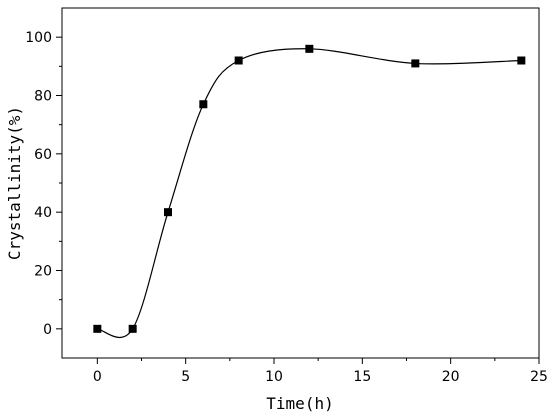 Image resolution: width=550 pixels, height=417 pixels. I want to click on y-tick-label: 60, so click(43, 155).